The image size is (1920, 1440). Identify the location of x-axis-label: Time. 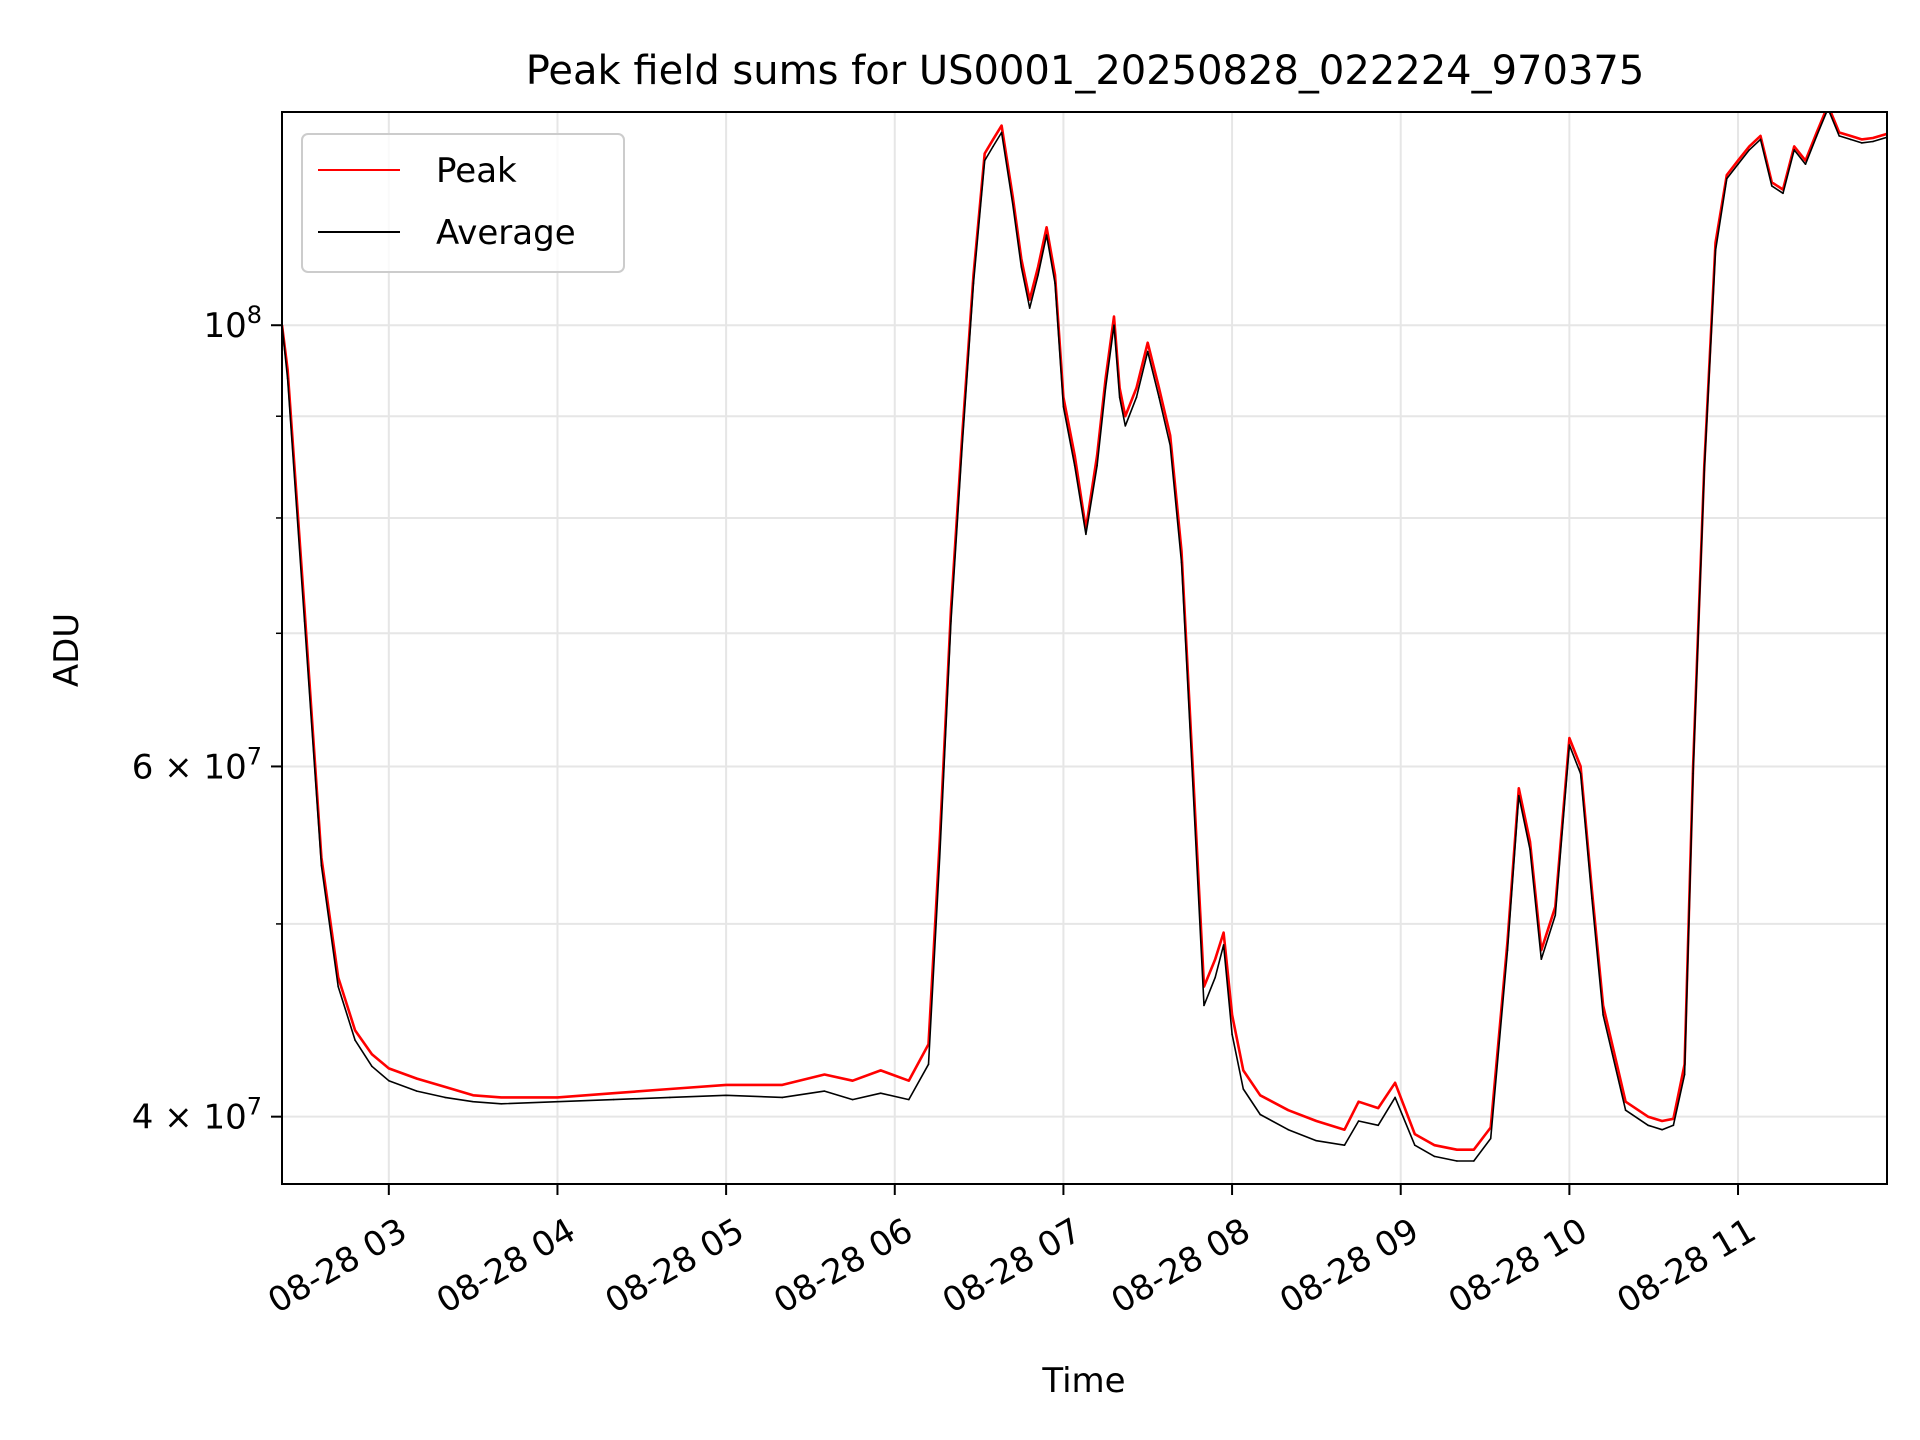
(1083, 1381).